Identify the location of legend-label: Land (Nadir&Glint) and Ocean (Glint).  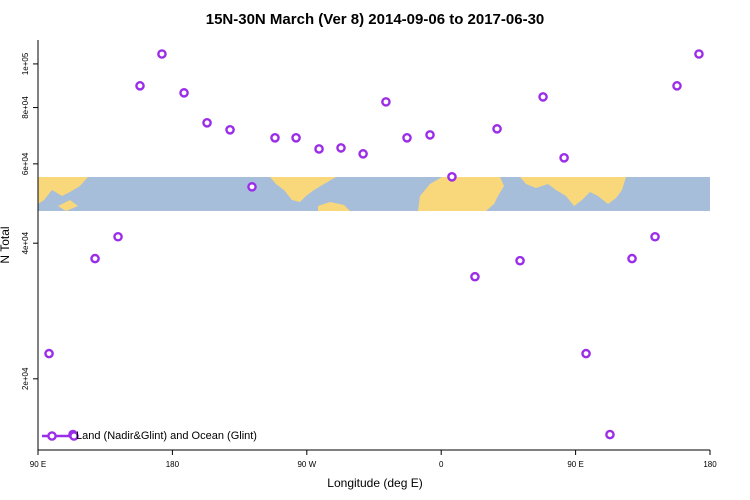
(166, 436).